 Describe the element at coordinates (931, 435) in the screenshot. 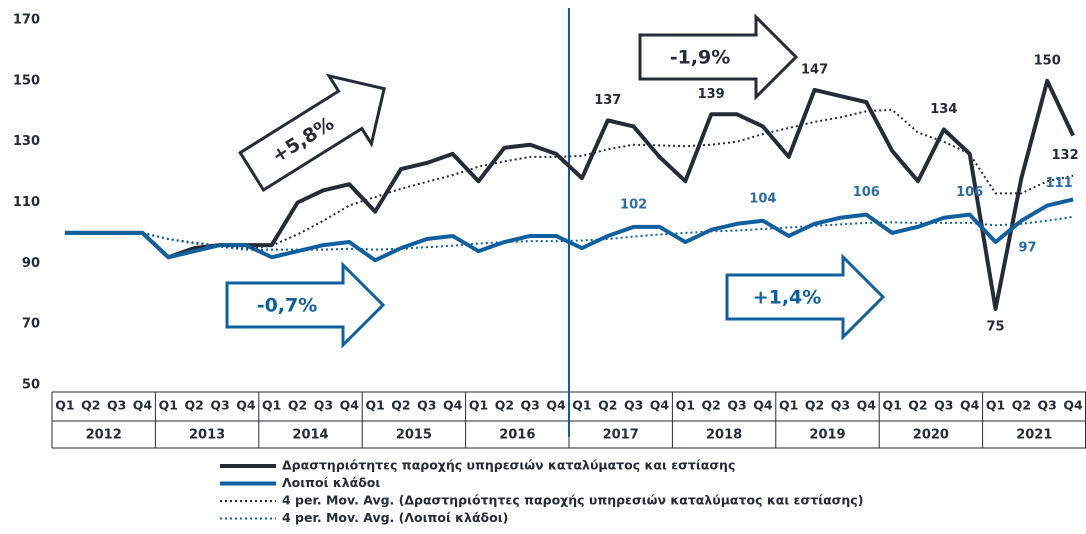

I see `year-label: 2020` at that location.